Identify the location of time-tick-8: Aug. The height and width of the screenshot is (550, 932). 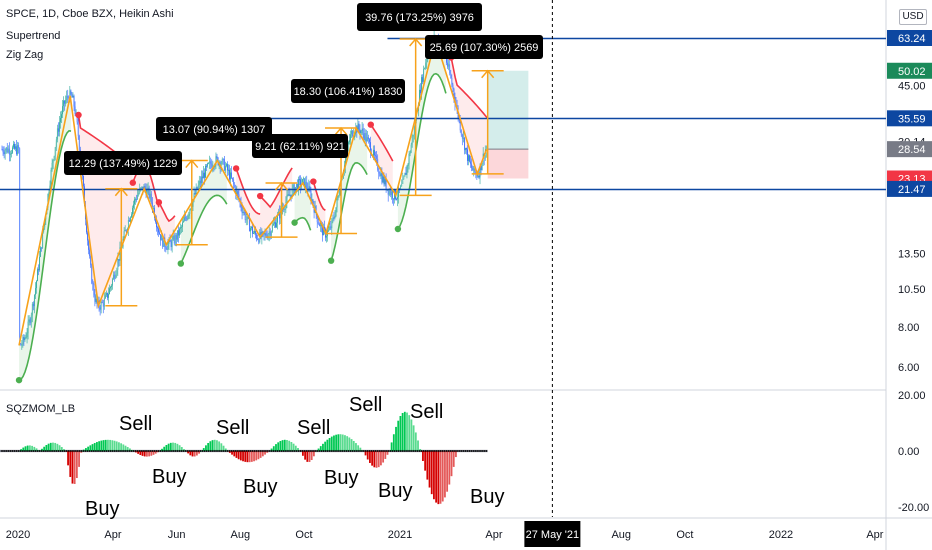
(621, 535).